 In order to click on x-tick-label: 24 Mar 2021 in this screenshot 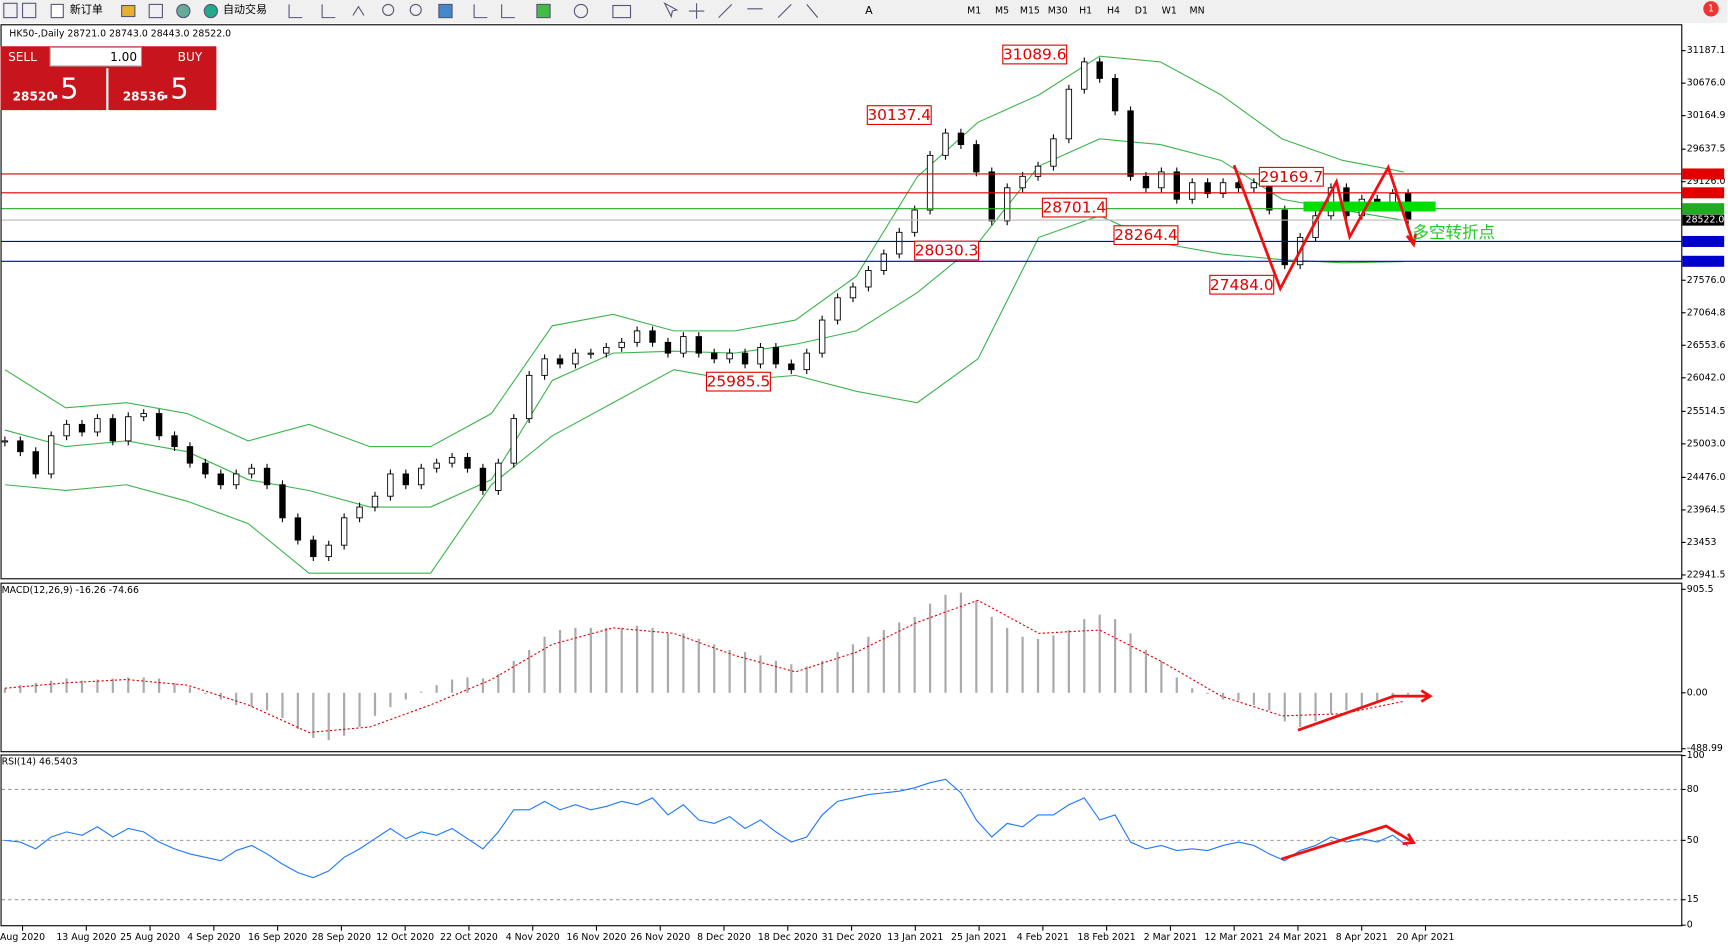, I will do `click(1297, 937)`.